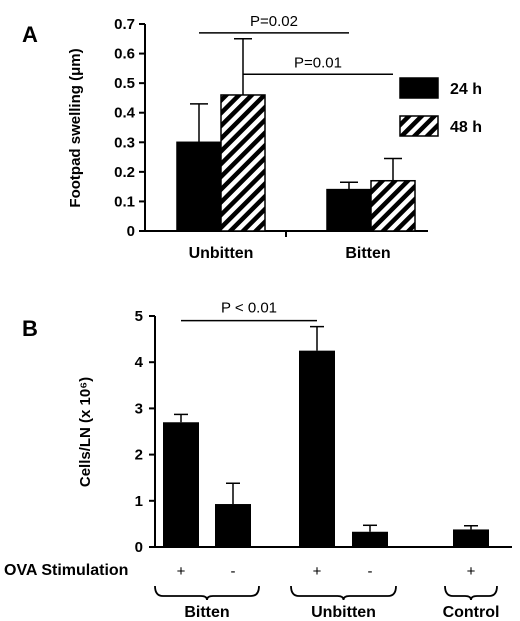 Image resolution: width=520 pixels, height=621 pixels. Describe the element at coordinates (139, 408) in the screenshot. I see `panel-b-y-tick-label: 3` at that location.